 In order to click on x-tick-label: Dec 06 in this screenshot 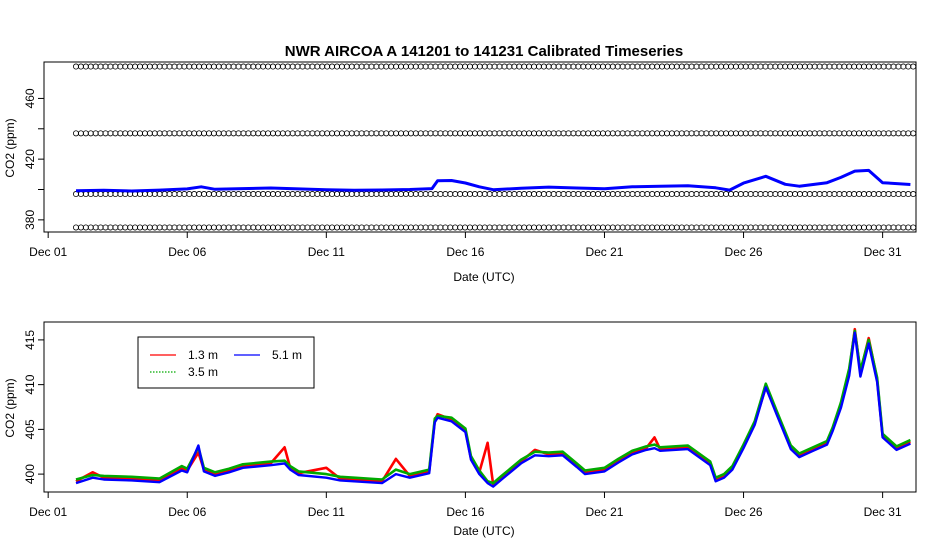, I will do `click(187, 252)`.